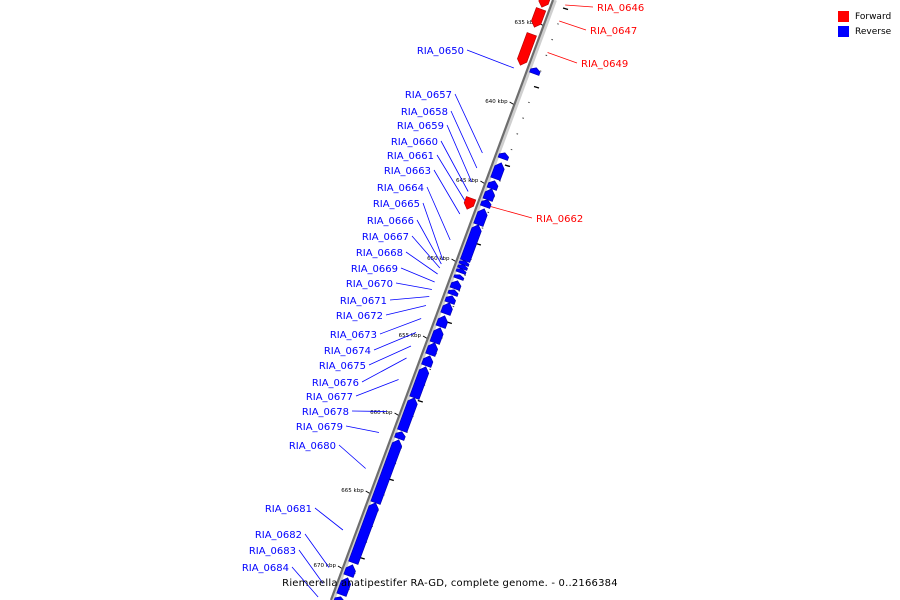  What do you see at coordinates (342, 366) in the screenshot?
I see `gene-label-RIA_0675: RIA_0675` at bounding box center [342, 366].